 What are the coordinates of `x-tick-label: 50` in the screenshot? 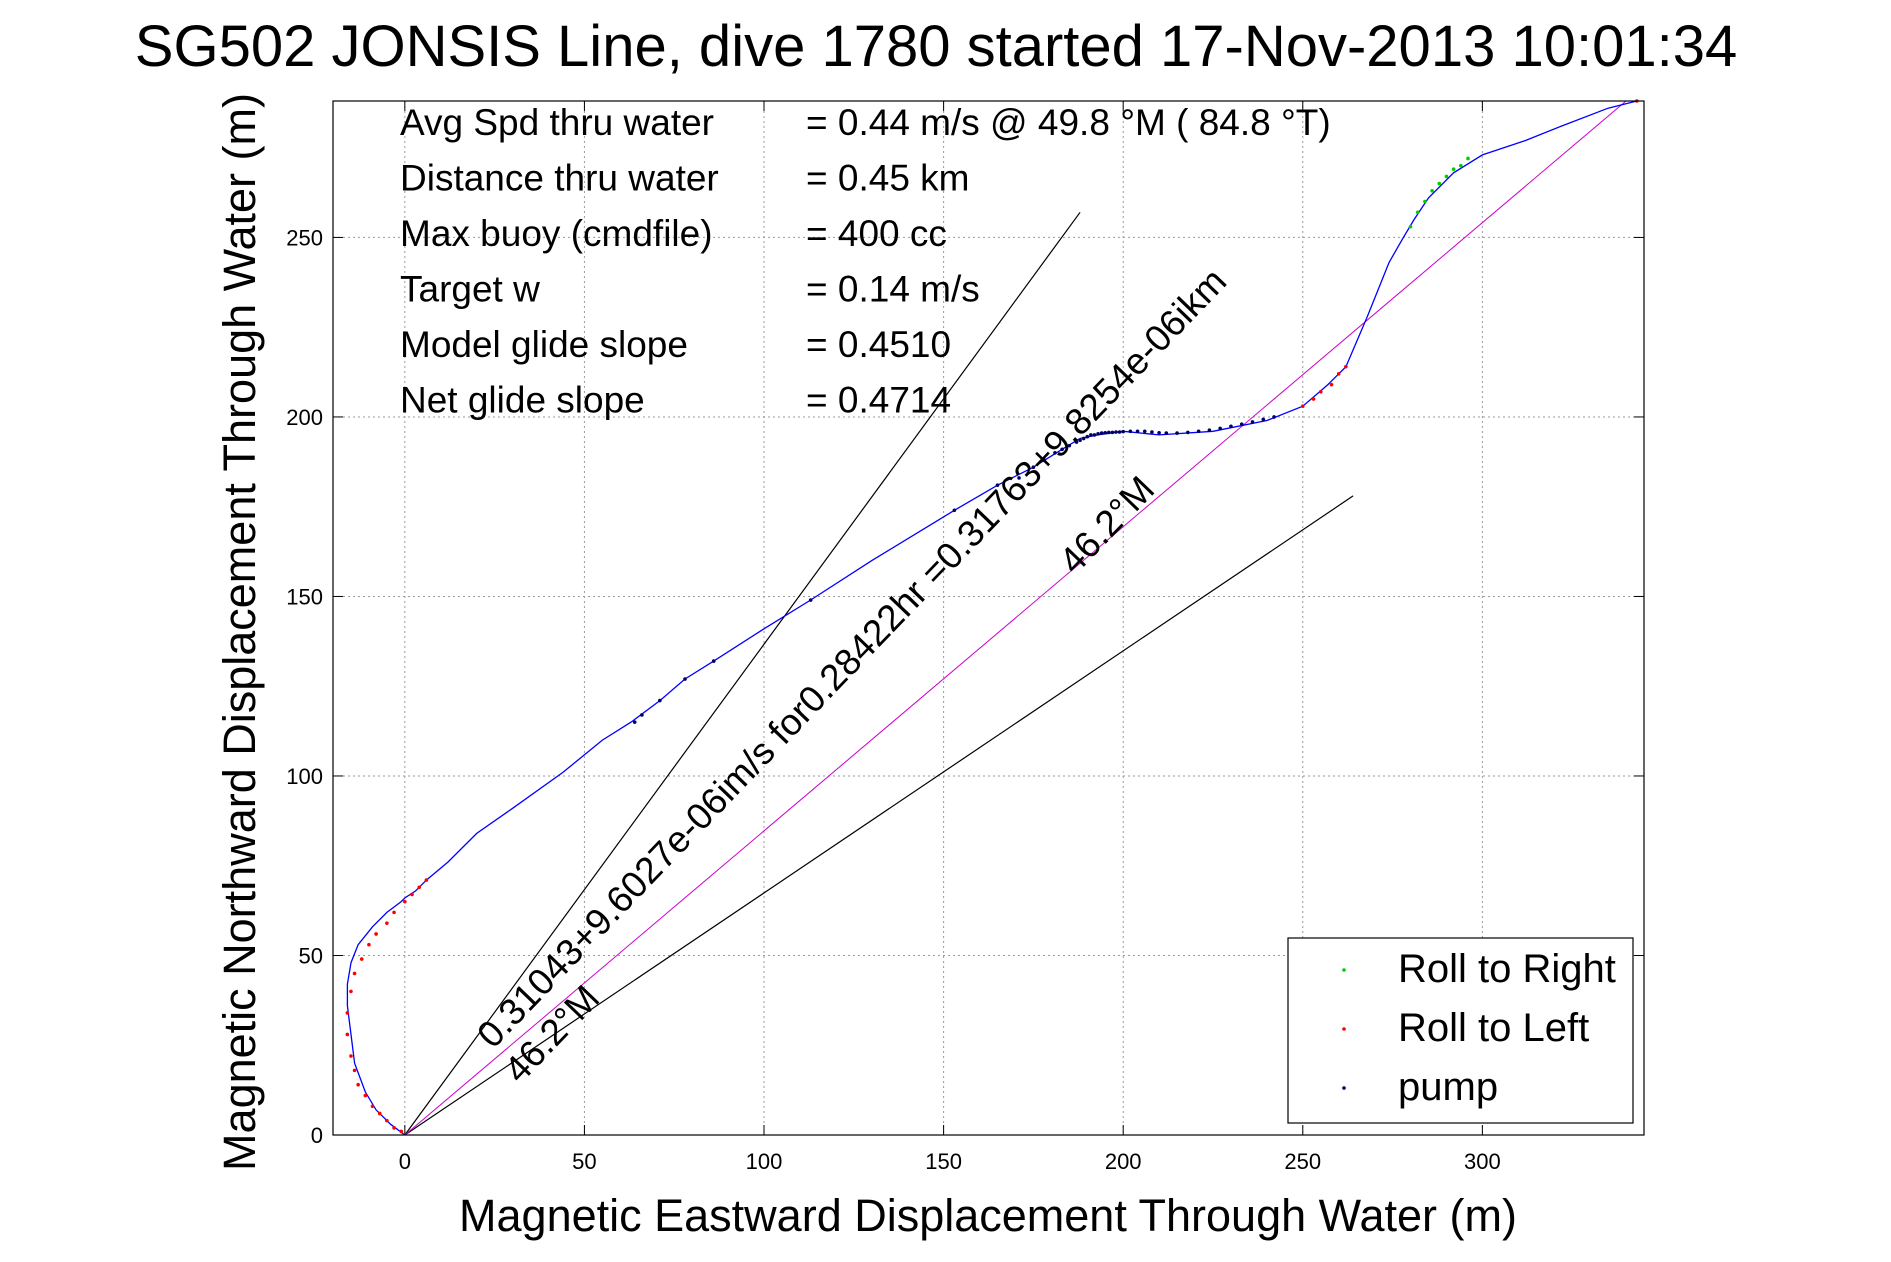 It's located at (584, 1161).